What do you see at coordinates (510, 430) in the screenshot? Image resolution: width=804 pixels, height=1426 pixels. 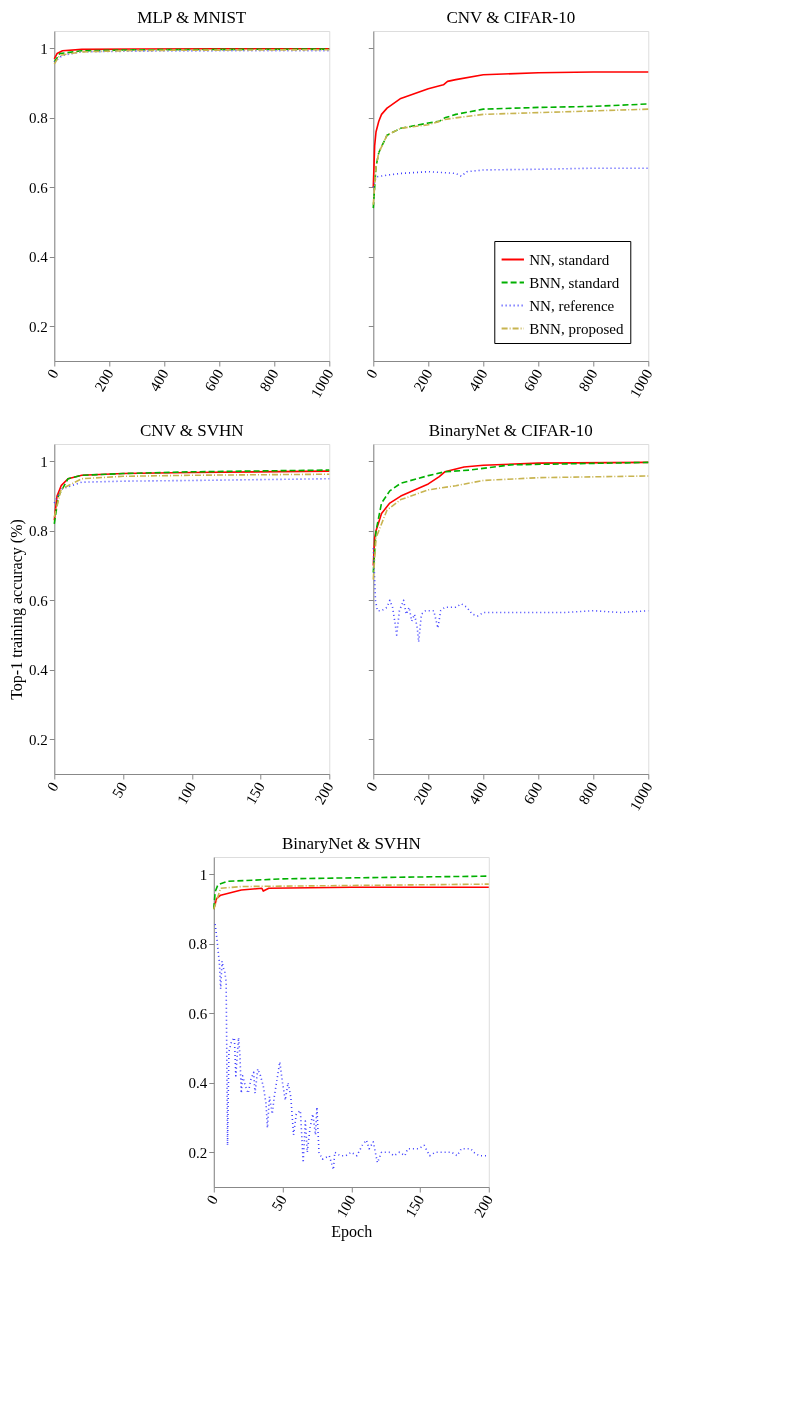 I see `chart-title: BinaryNet & CIFAR-10` at bounding box center [510, 430].